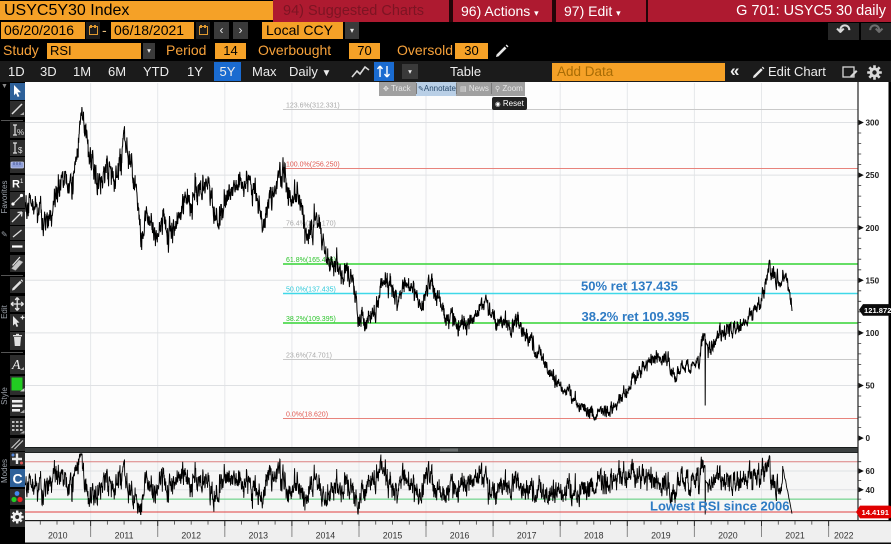 This screenshot has width=891, height=544. I want to click on svg-text: 200, so click(873, 228).